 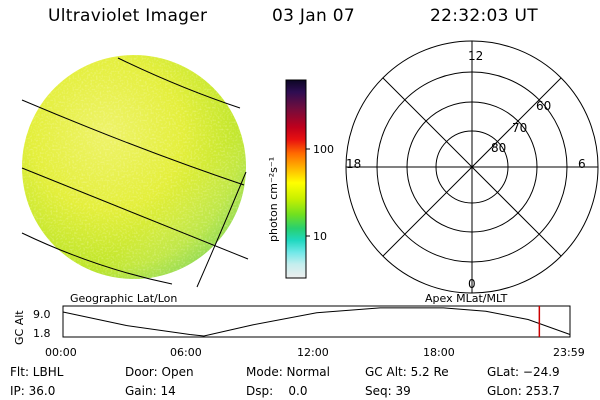 I want to click on status-filter: Flt: LBHL, so click(x=37, y=372).